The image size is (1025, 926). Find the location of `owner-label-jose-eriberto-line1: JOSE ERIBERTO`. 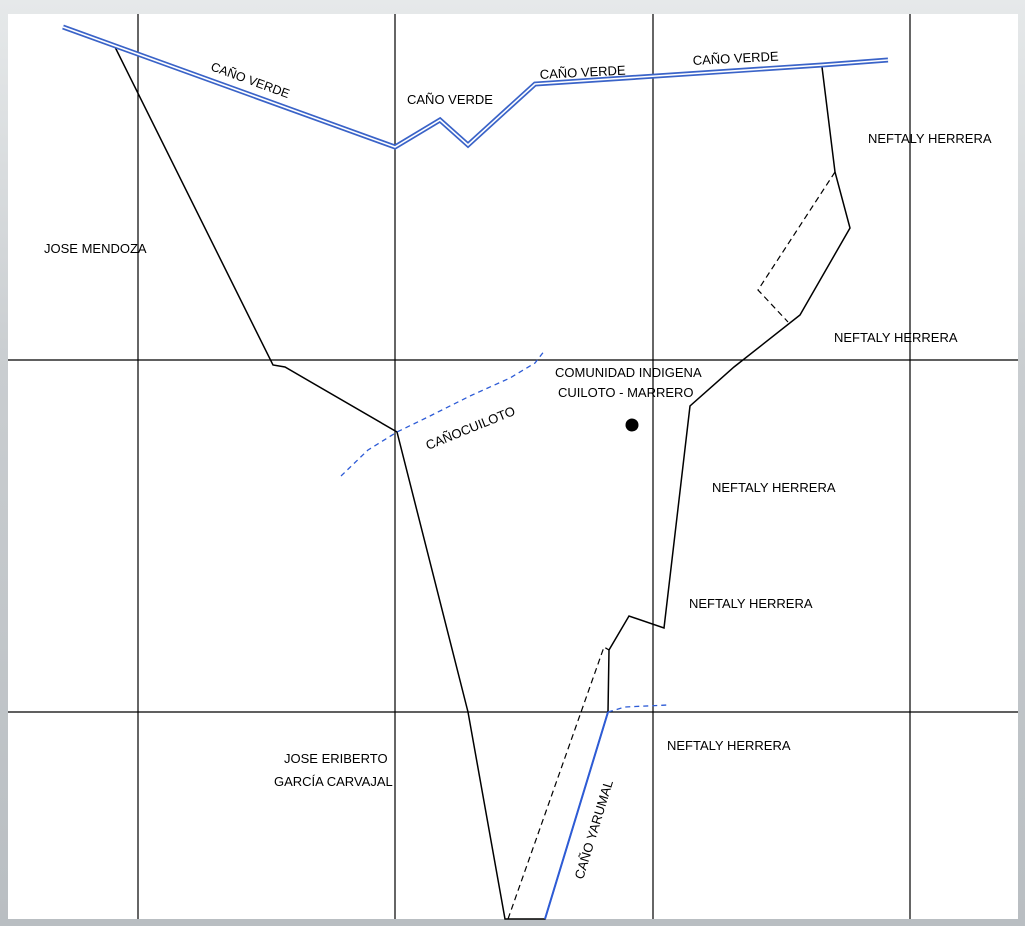

owner-label-jose-eriberto-line1: JOSE ERIBERTO is located at coordinates (336, 758).